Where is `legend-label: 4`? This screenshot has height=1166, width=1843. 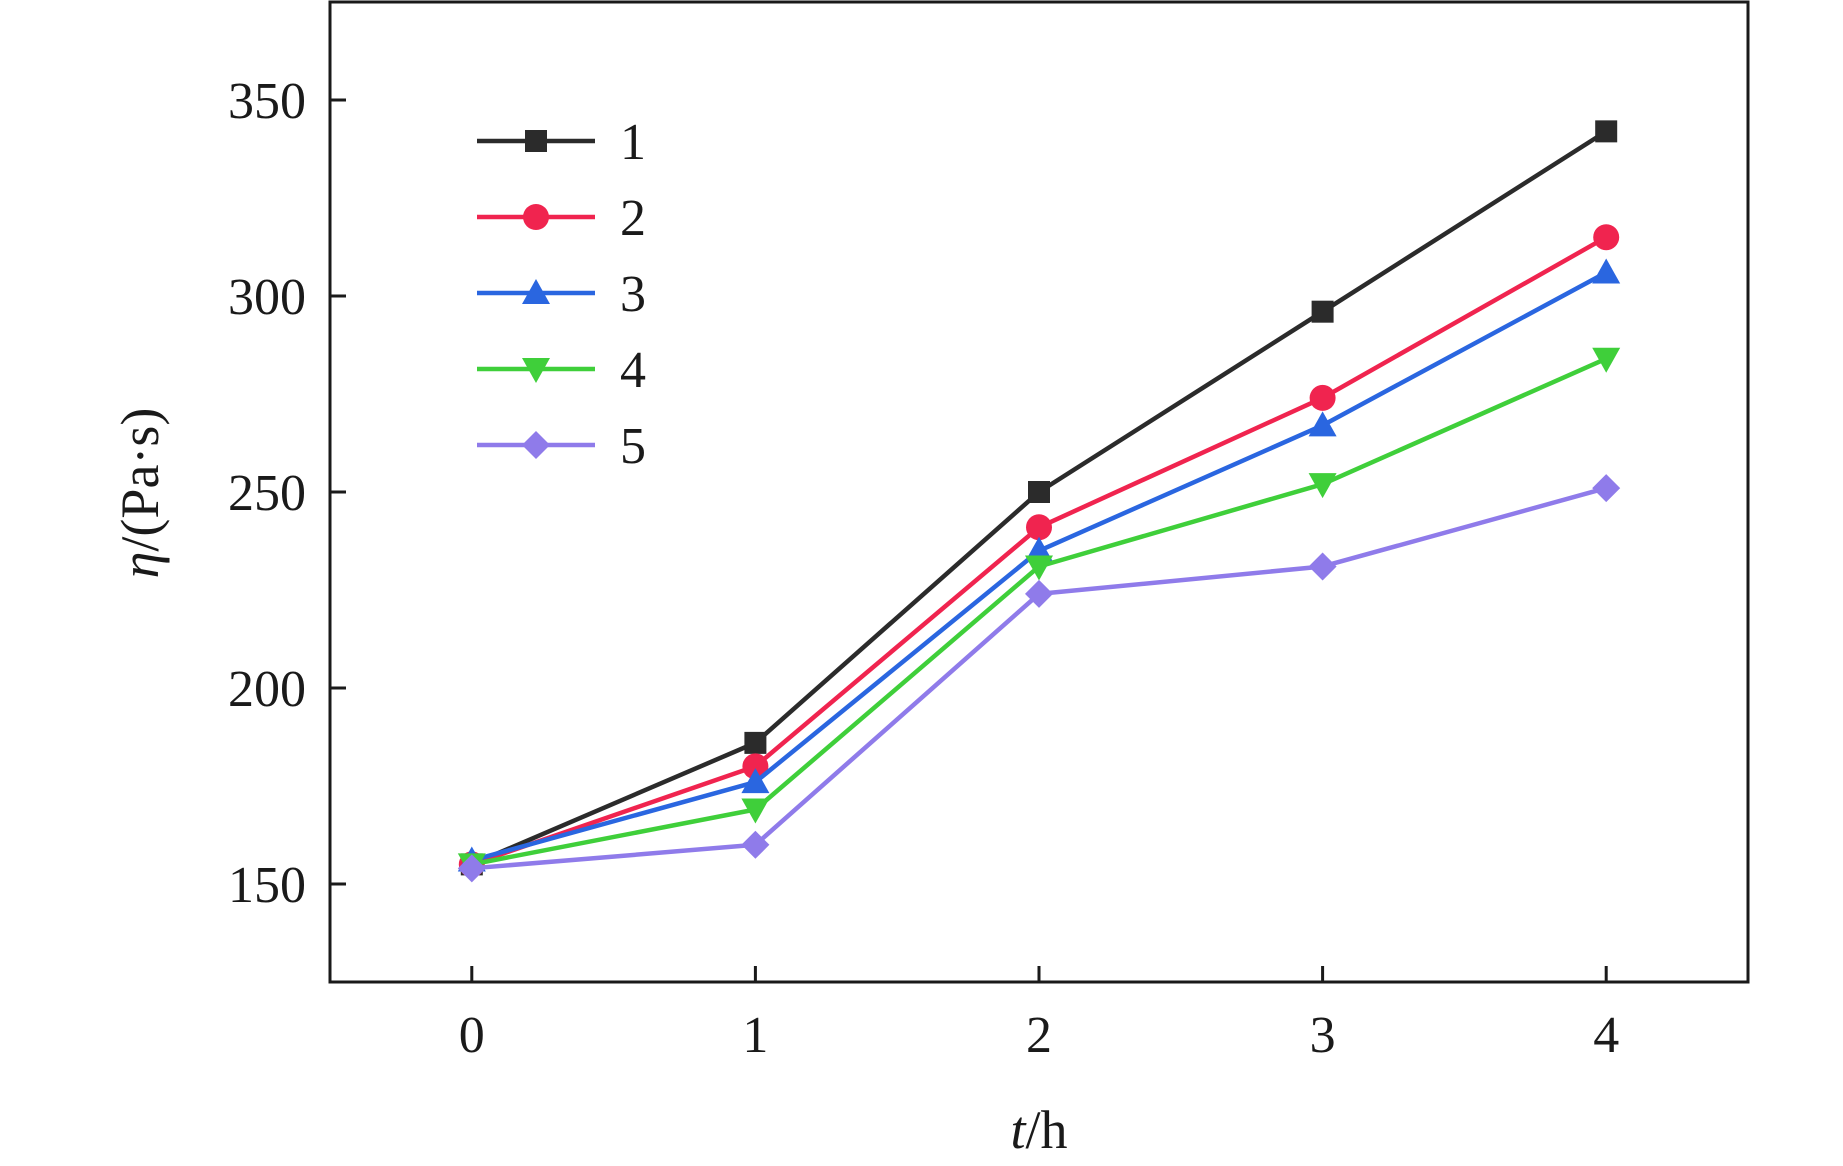 legend-label: 4 is located at coordinates (633, 370).